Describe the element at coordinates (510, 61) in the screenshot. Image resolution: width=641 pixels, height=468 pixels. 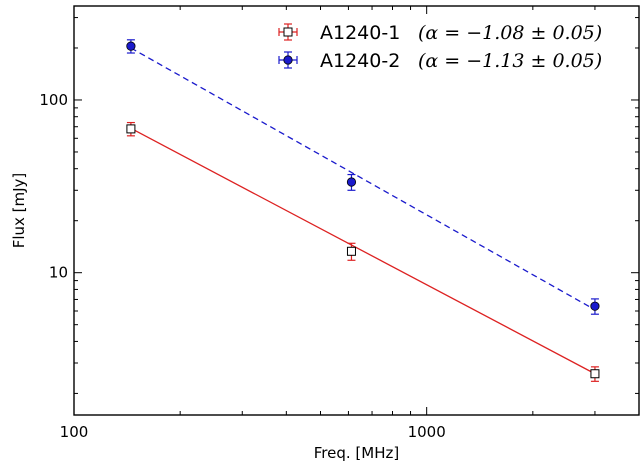
I see `legend-alpha-a1240-2: (α = −1.13 ± 0.05)` at that location.